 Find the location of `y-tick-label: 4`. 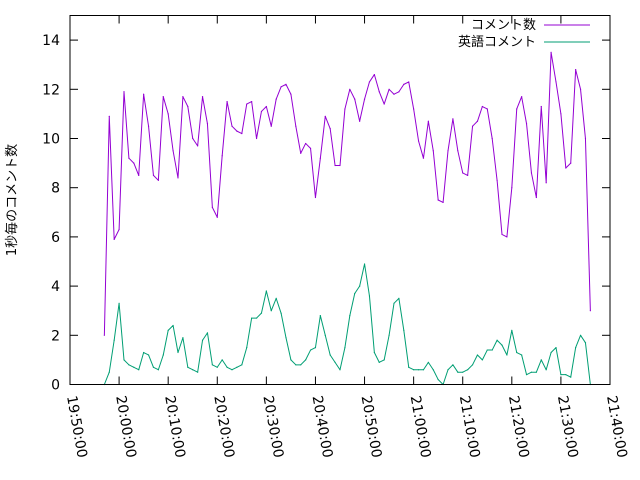

y-tick-label: 4 is located at coordinates (55, 287).